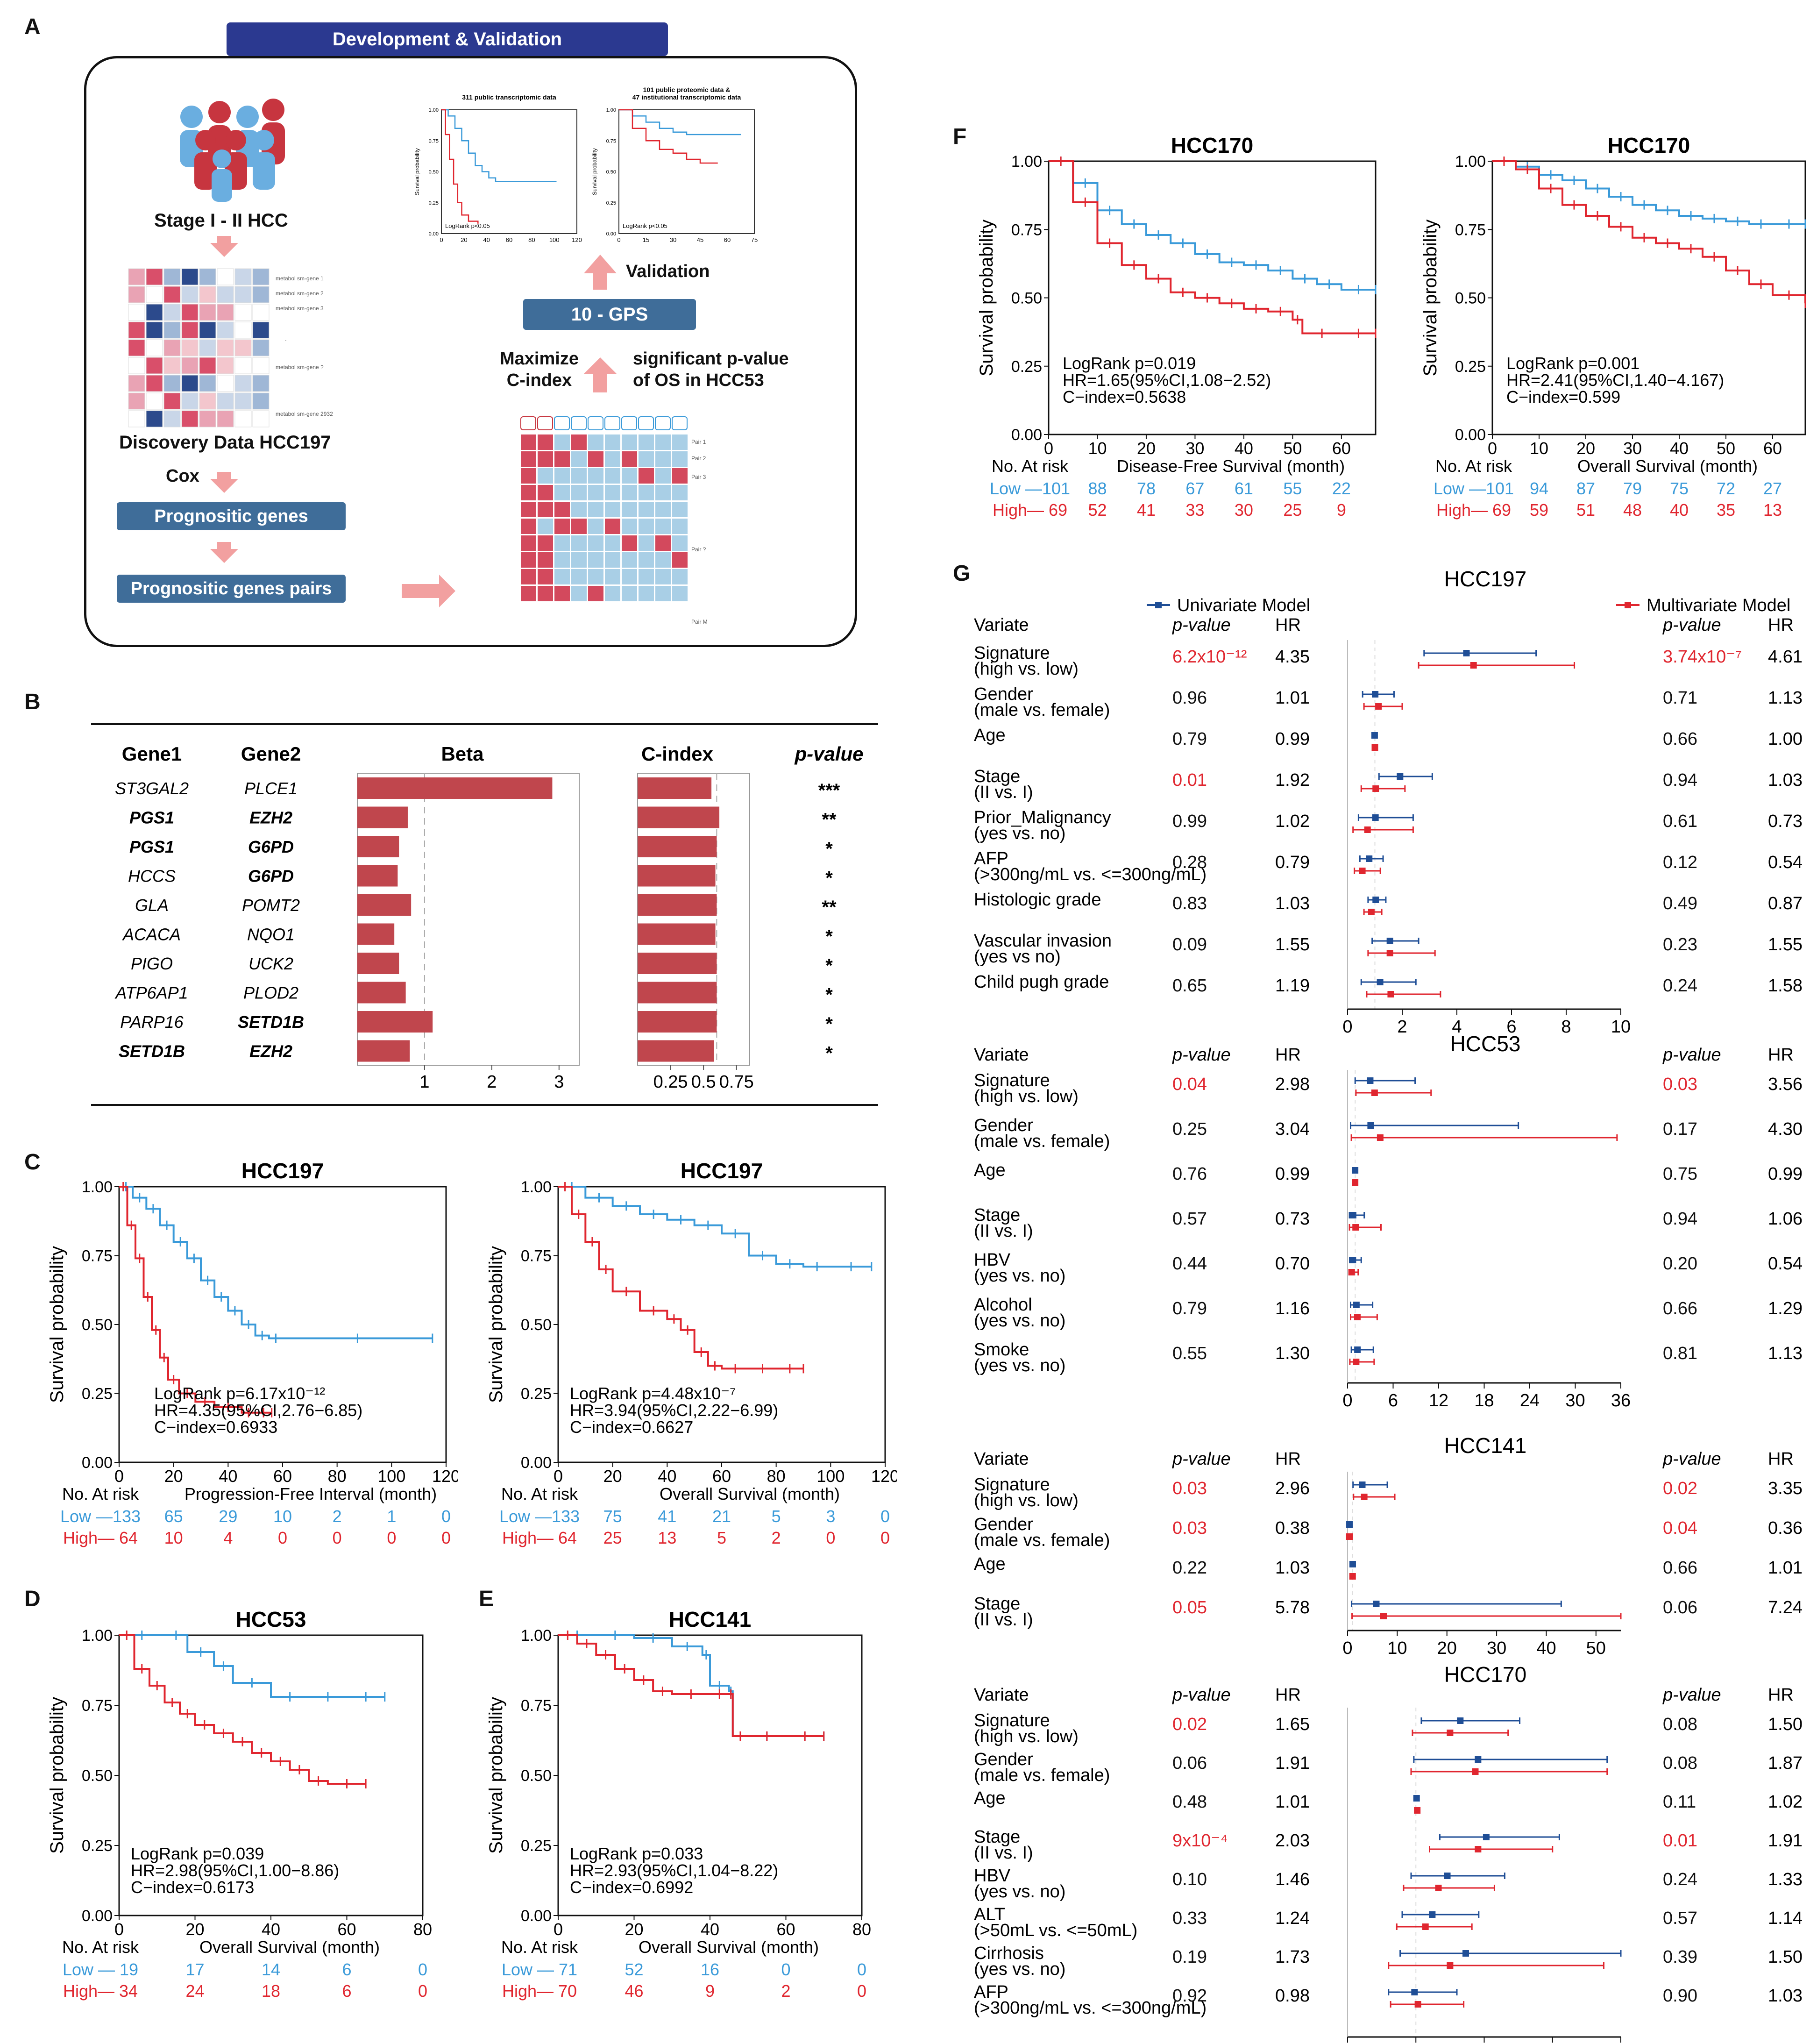 The height and width of the screenshot is (2044, 1817). What do you see at coordinates (653, 1393) in the screenshot?
I see `km-annotation: LogRank p=4.48x10⁻⁷` at bounding box center [653, 1393].